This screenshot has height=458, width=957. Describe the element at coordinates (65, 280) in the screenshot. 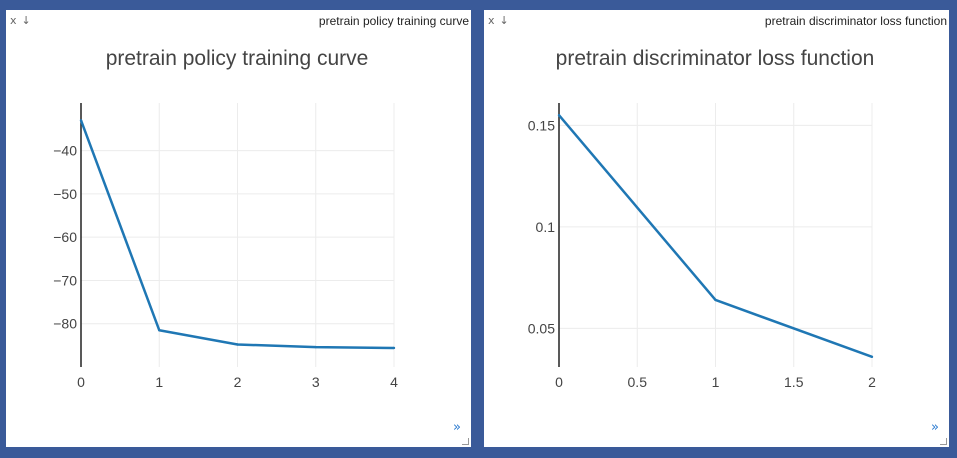

I see `y-tick-label: −70` at that location.